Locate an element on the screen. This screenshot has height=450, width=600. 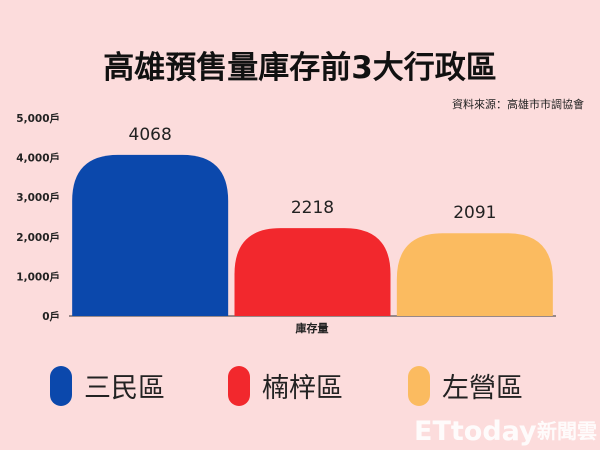
legend: 三民區 楠梓區 左營區 is located at coordinates (286, 386).